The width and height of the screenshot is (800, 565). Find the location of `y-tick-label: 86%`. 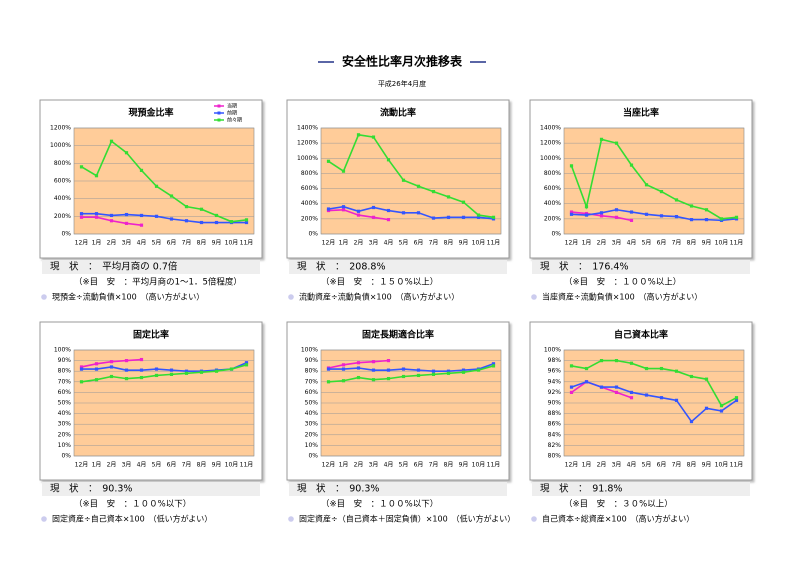

y-tick-label: 86% is located at coordinates (555, 424).